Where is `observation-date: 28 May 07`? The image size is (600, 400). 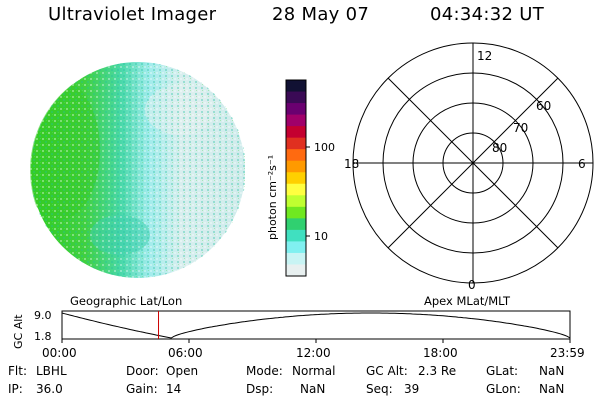 observation-date: 28 May 07 is located at coordinates (321, 14).